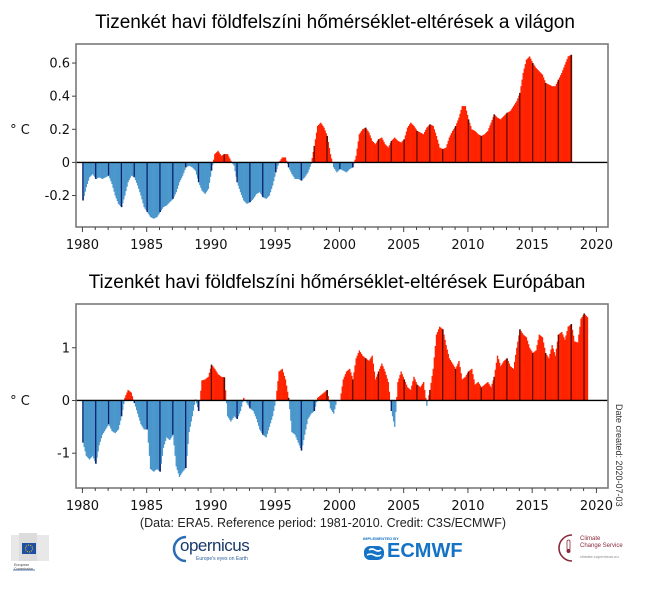 This screenshot has width=646, height=600. Describe the element at coordinates (82, 506) in the screenshot. I see `chart-2-xtick-label: 1980` at that location.